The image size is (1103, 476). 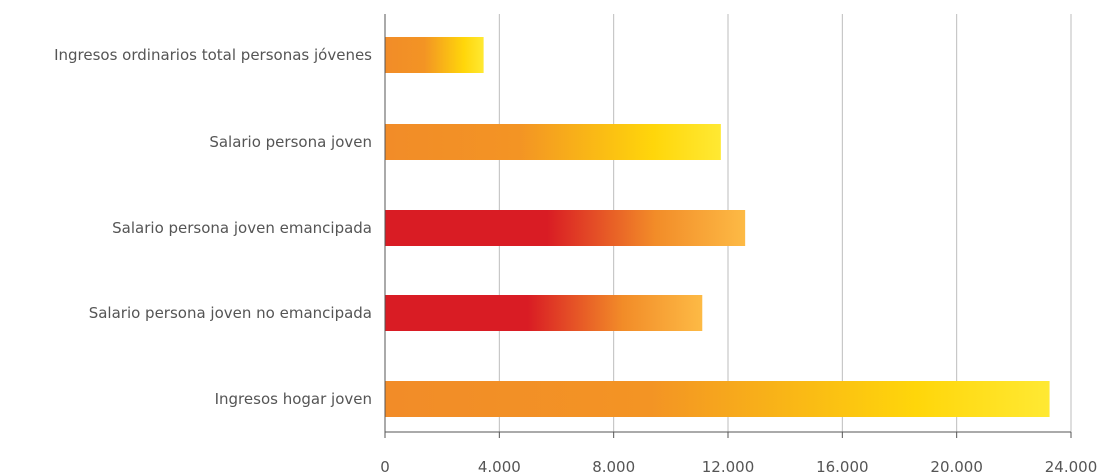 What do you see at coordinates (290, 142) in the screenshot?
I see `category-label: Salario persona joven` at bounding box center [290, 142].